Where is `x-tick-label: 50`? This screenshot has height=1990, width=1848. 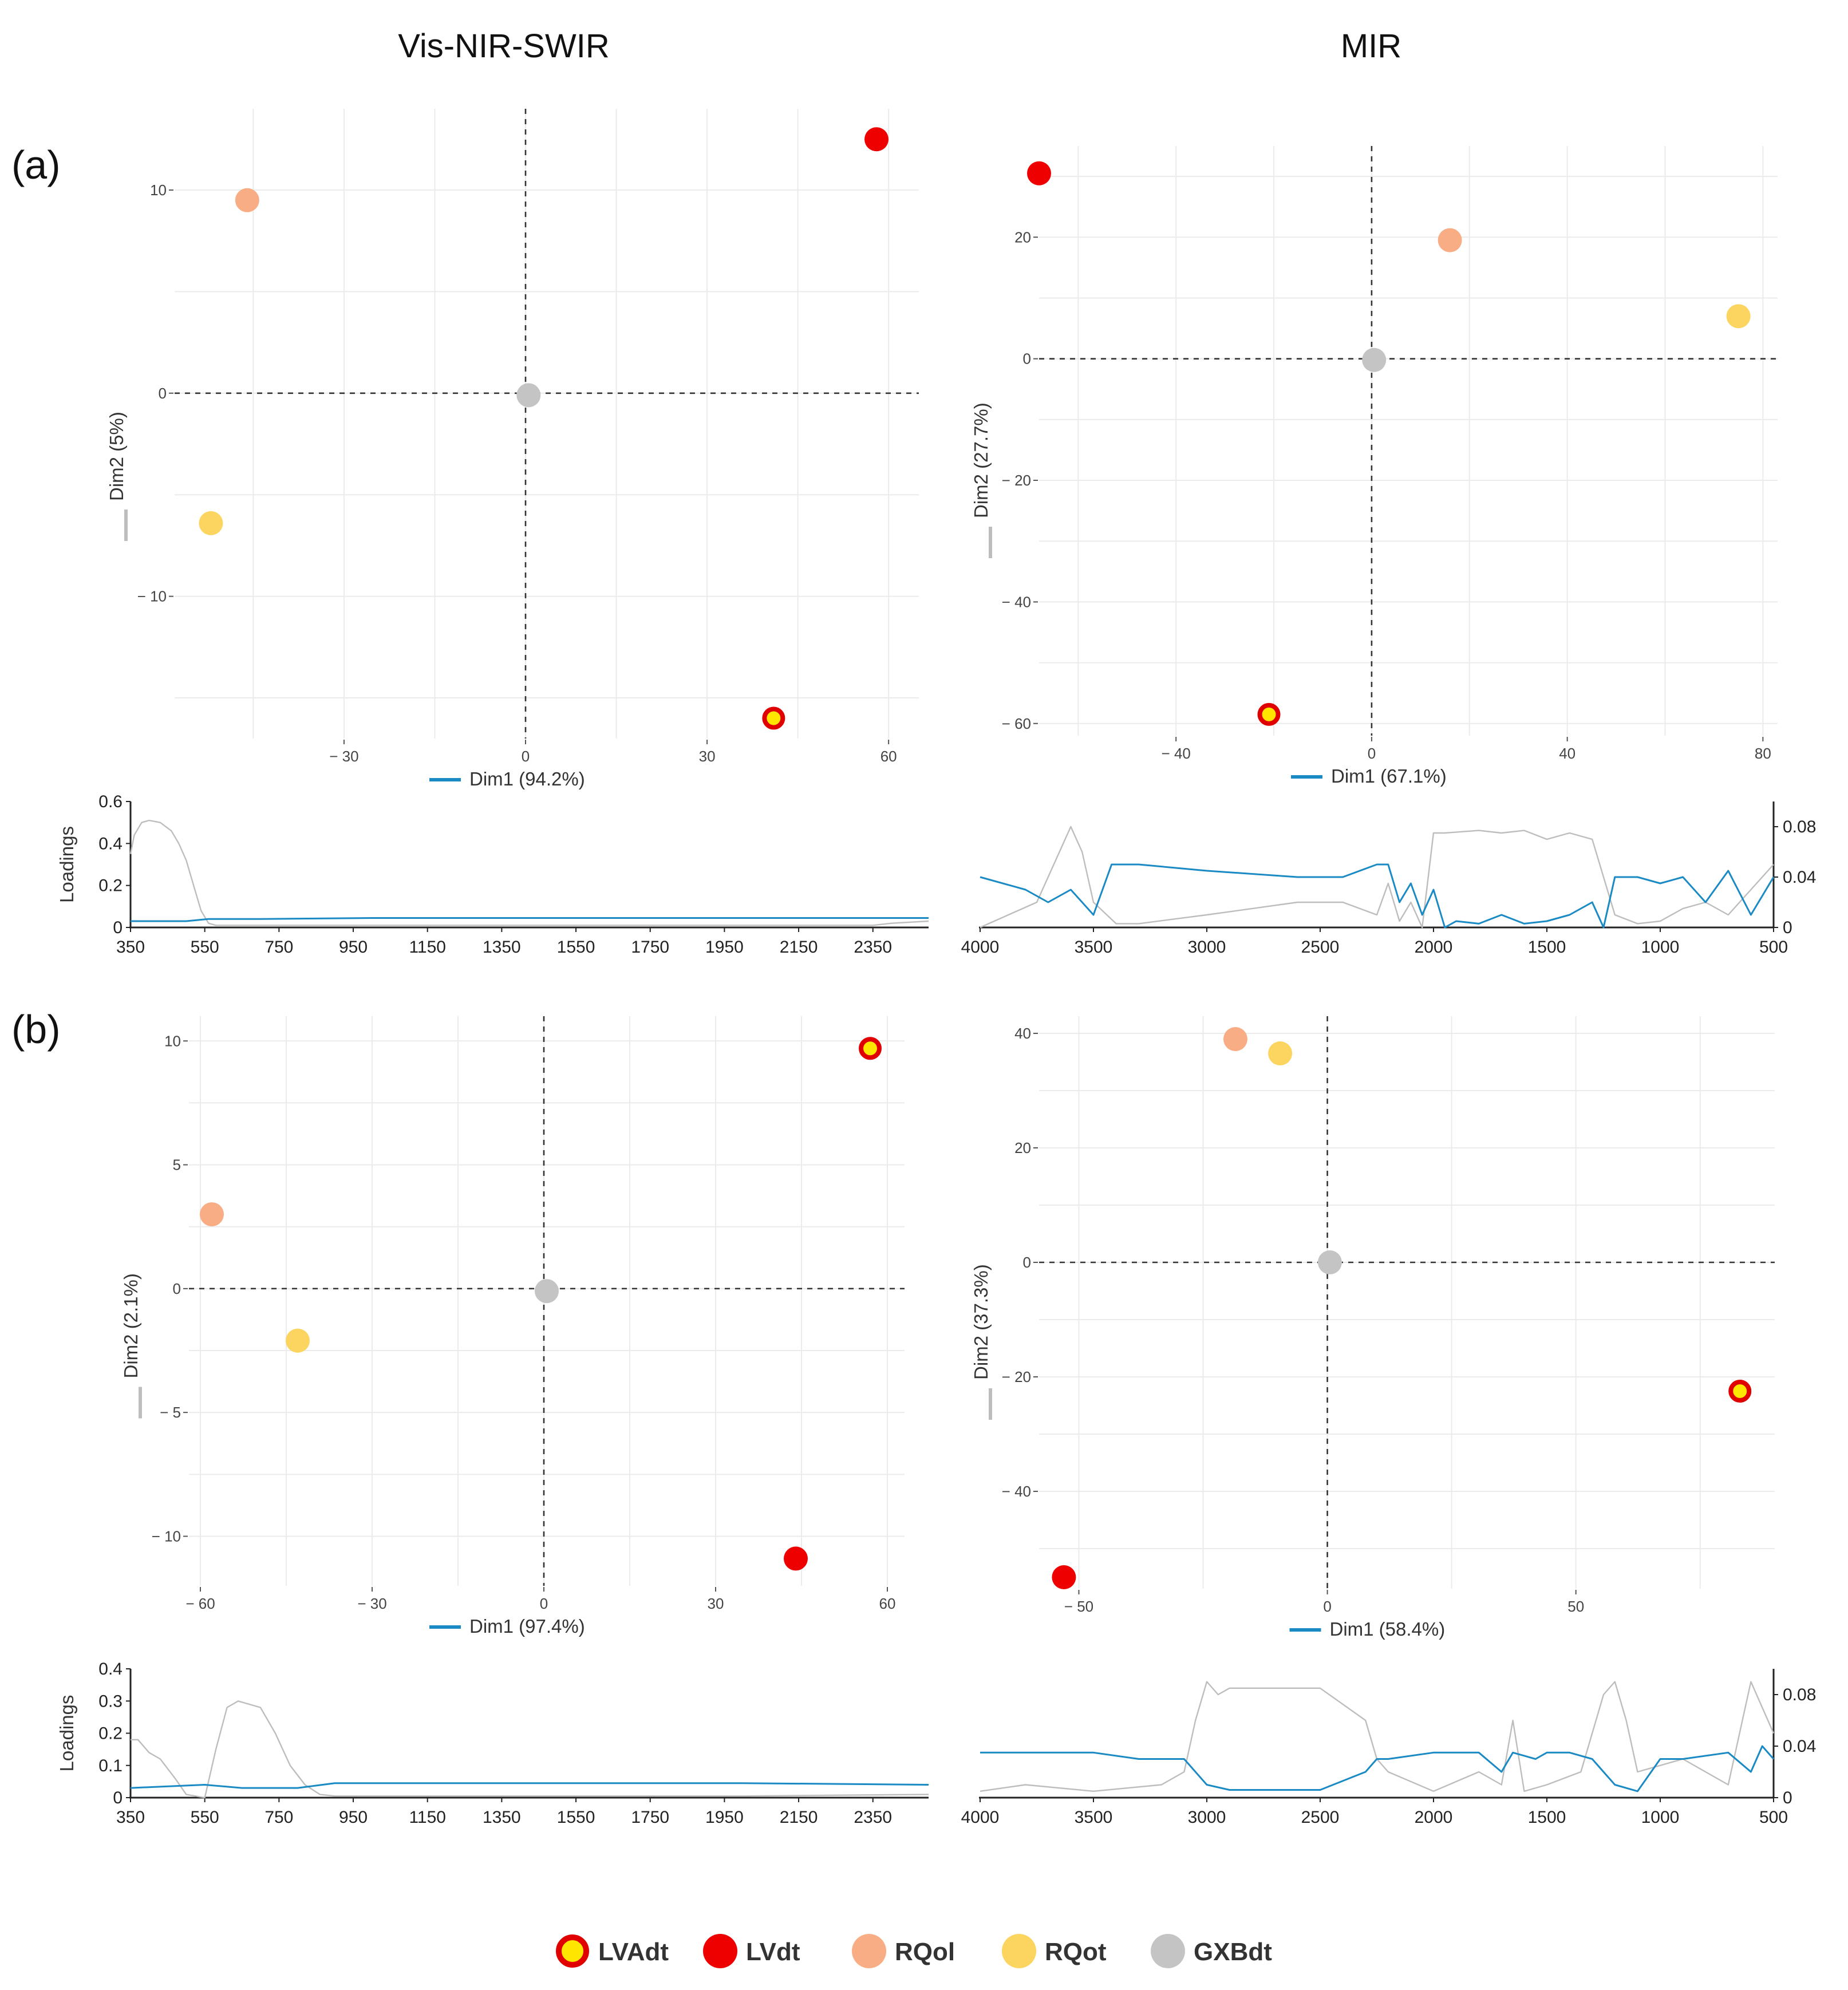 x-tick-label: 50 is located at coordinates (1575, 1606).